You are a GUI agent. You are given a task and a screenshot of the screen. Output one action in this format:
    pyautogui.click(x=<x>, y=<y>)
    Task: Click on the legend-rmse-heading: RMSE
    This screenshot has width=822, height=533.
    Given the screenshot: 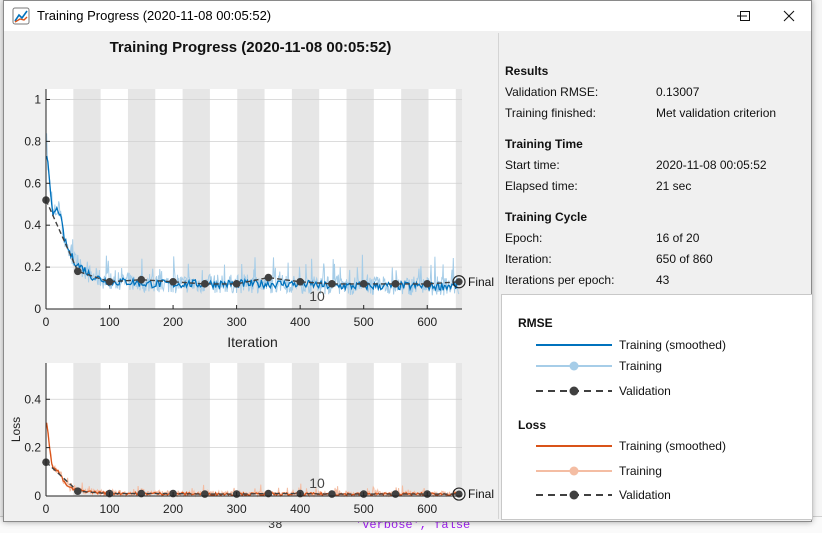 What is the action you would take?
    pyautogui.click(x=535, y=323)
    